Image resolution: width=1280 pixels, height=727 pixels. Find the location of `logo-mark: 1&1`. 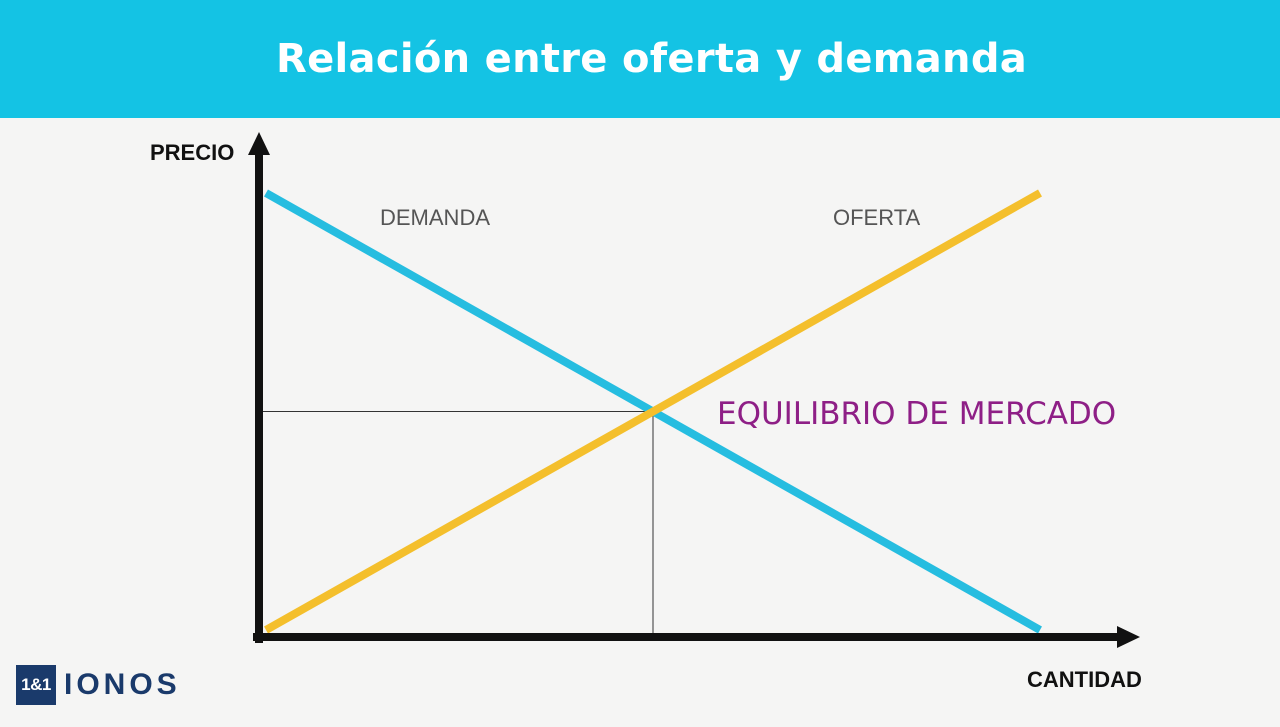

logo-mark: 1&1 is located at coordinates (36, 685).